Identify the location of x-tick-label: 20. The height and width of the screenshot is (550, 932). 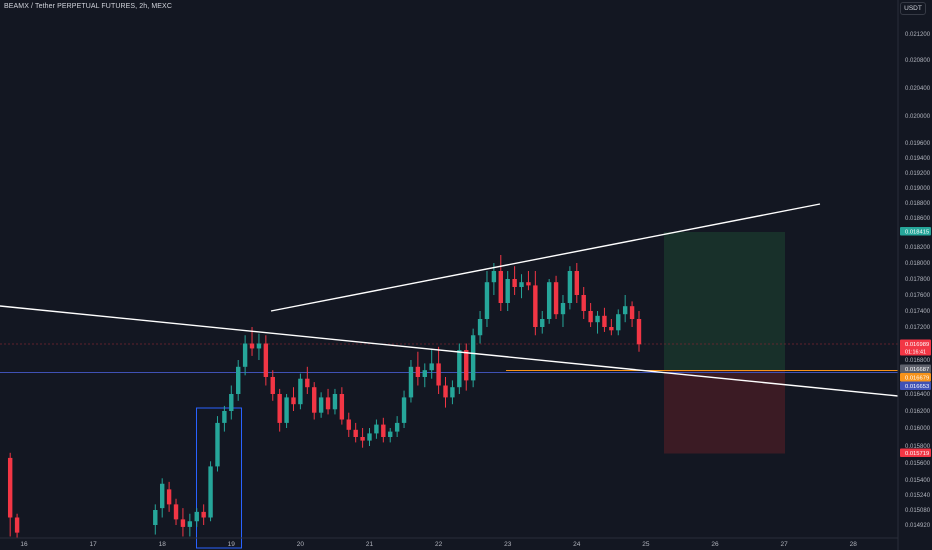
(301, 544).